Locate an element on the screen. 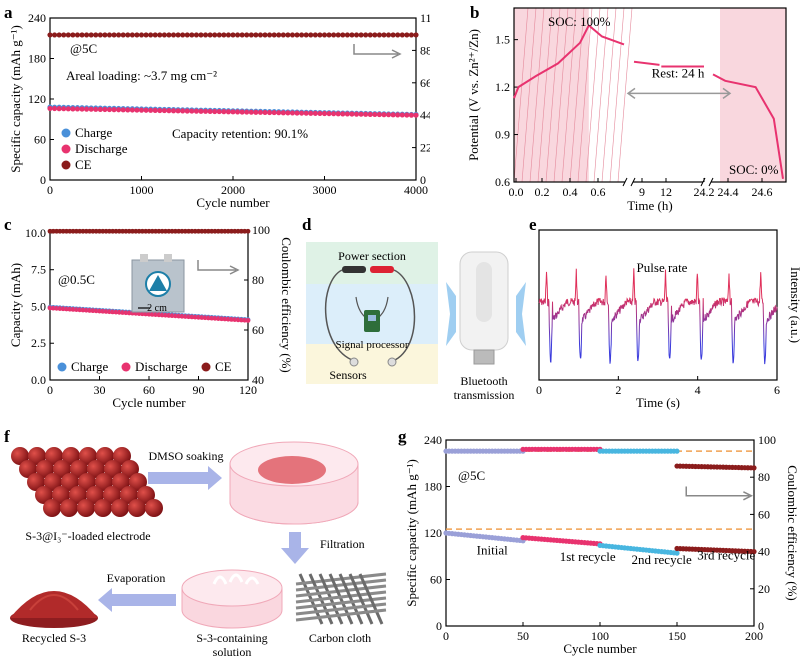 This screenshot has width=800, height=664. bluetooth-label-1: Bluetooth is located at coordinates (483, 381).